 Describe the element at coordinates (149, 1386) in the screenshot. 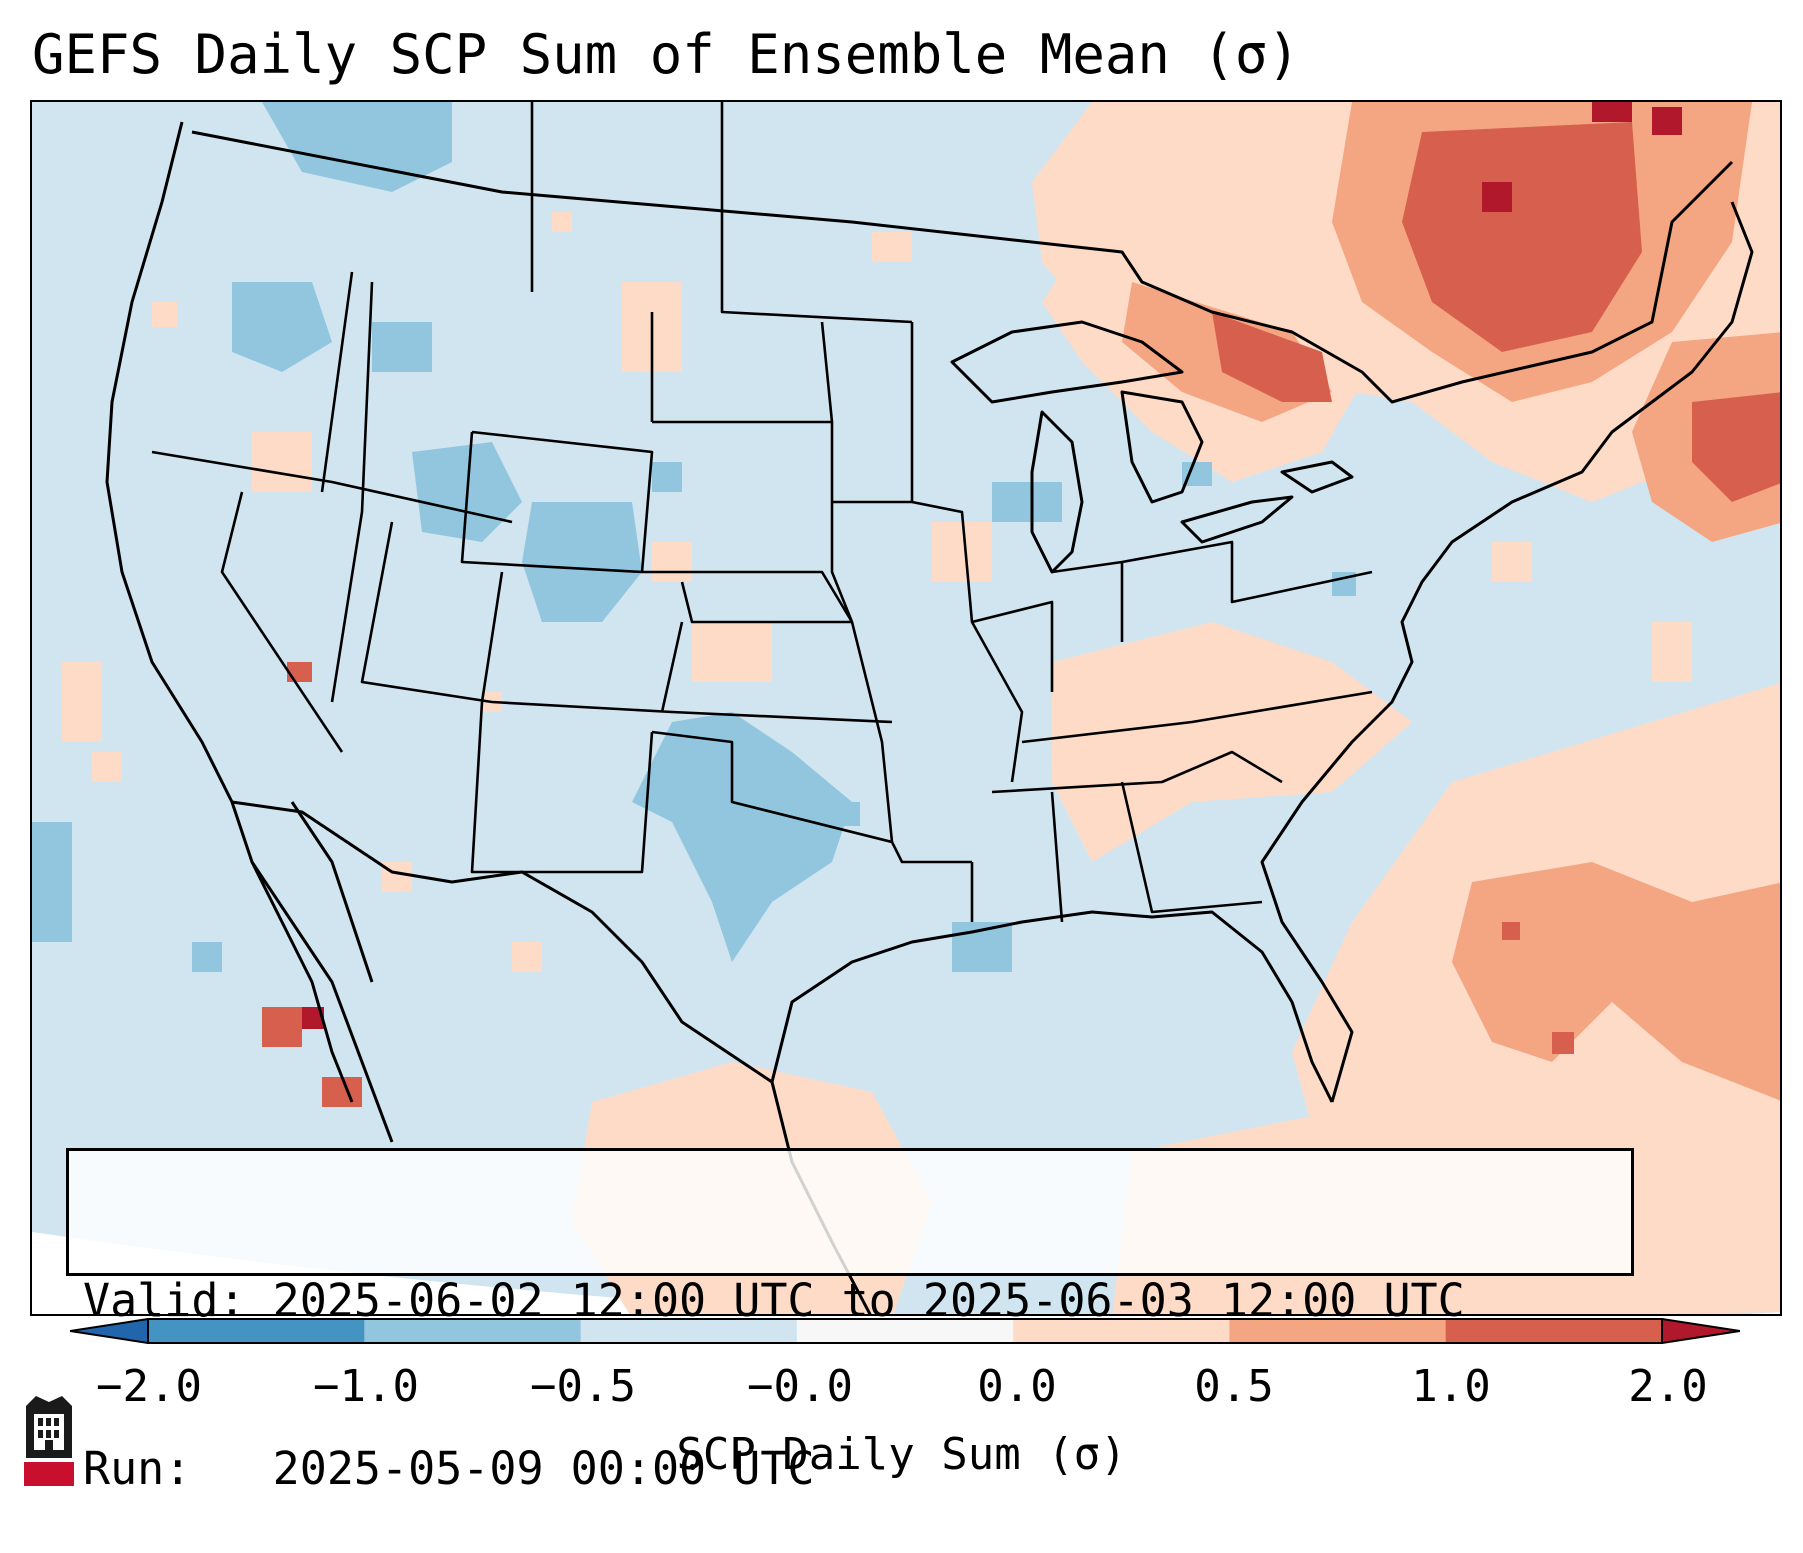

I see `colorbar-tick-label: −2.0` at that location.